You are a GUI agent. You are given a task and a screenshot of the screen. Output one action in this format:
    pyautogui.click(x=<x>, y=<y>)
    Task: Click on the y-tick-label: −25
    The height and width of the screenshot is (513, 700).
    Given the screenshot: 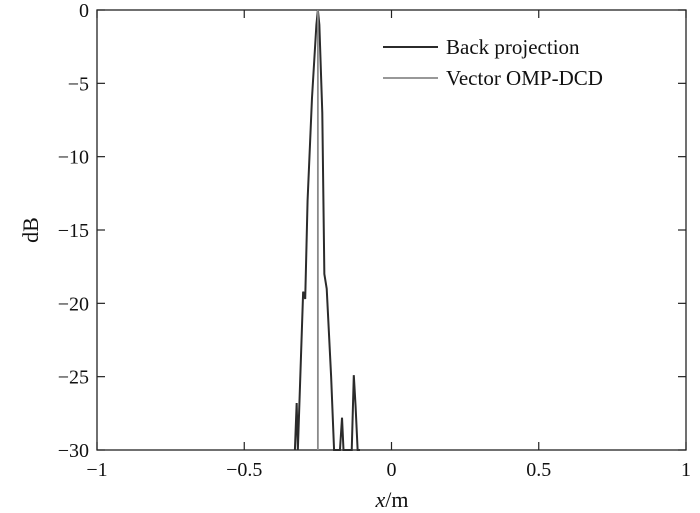 What is the action you would take?
    pyautogui.click(x=73, y=378)
    